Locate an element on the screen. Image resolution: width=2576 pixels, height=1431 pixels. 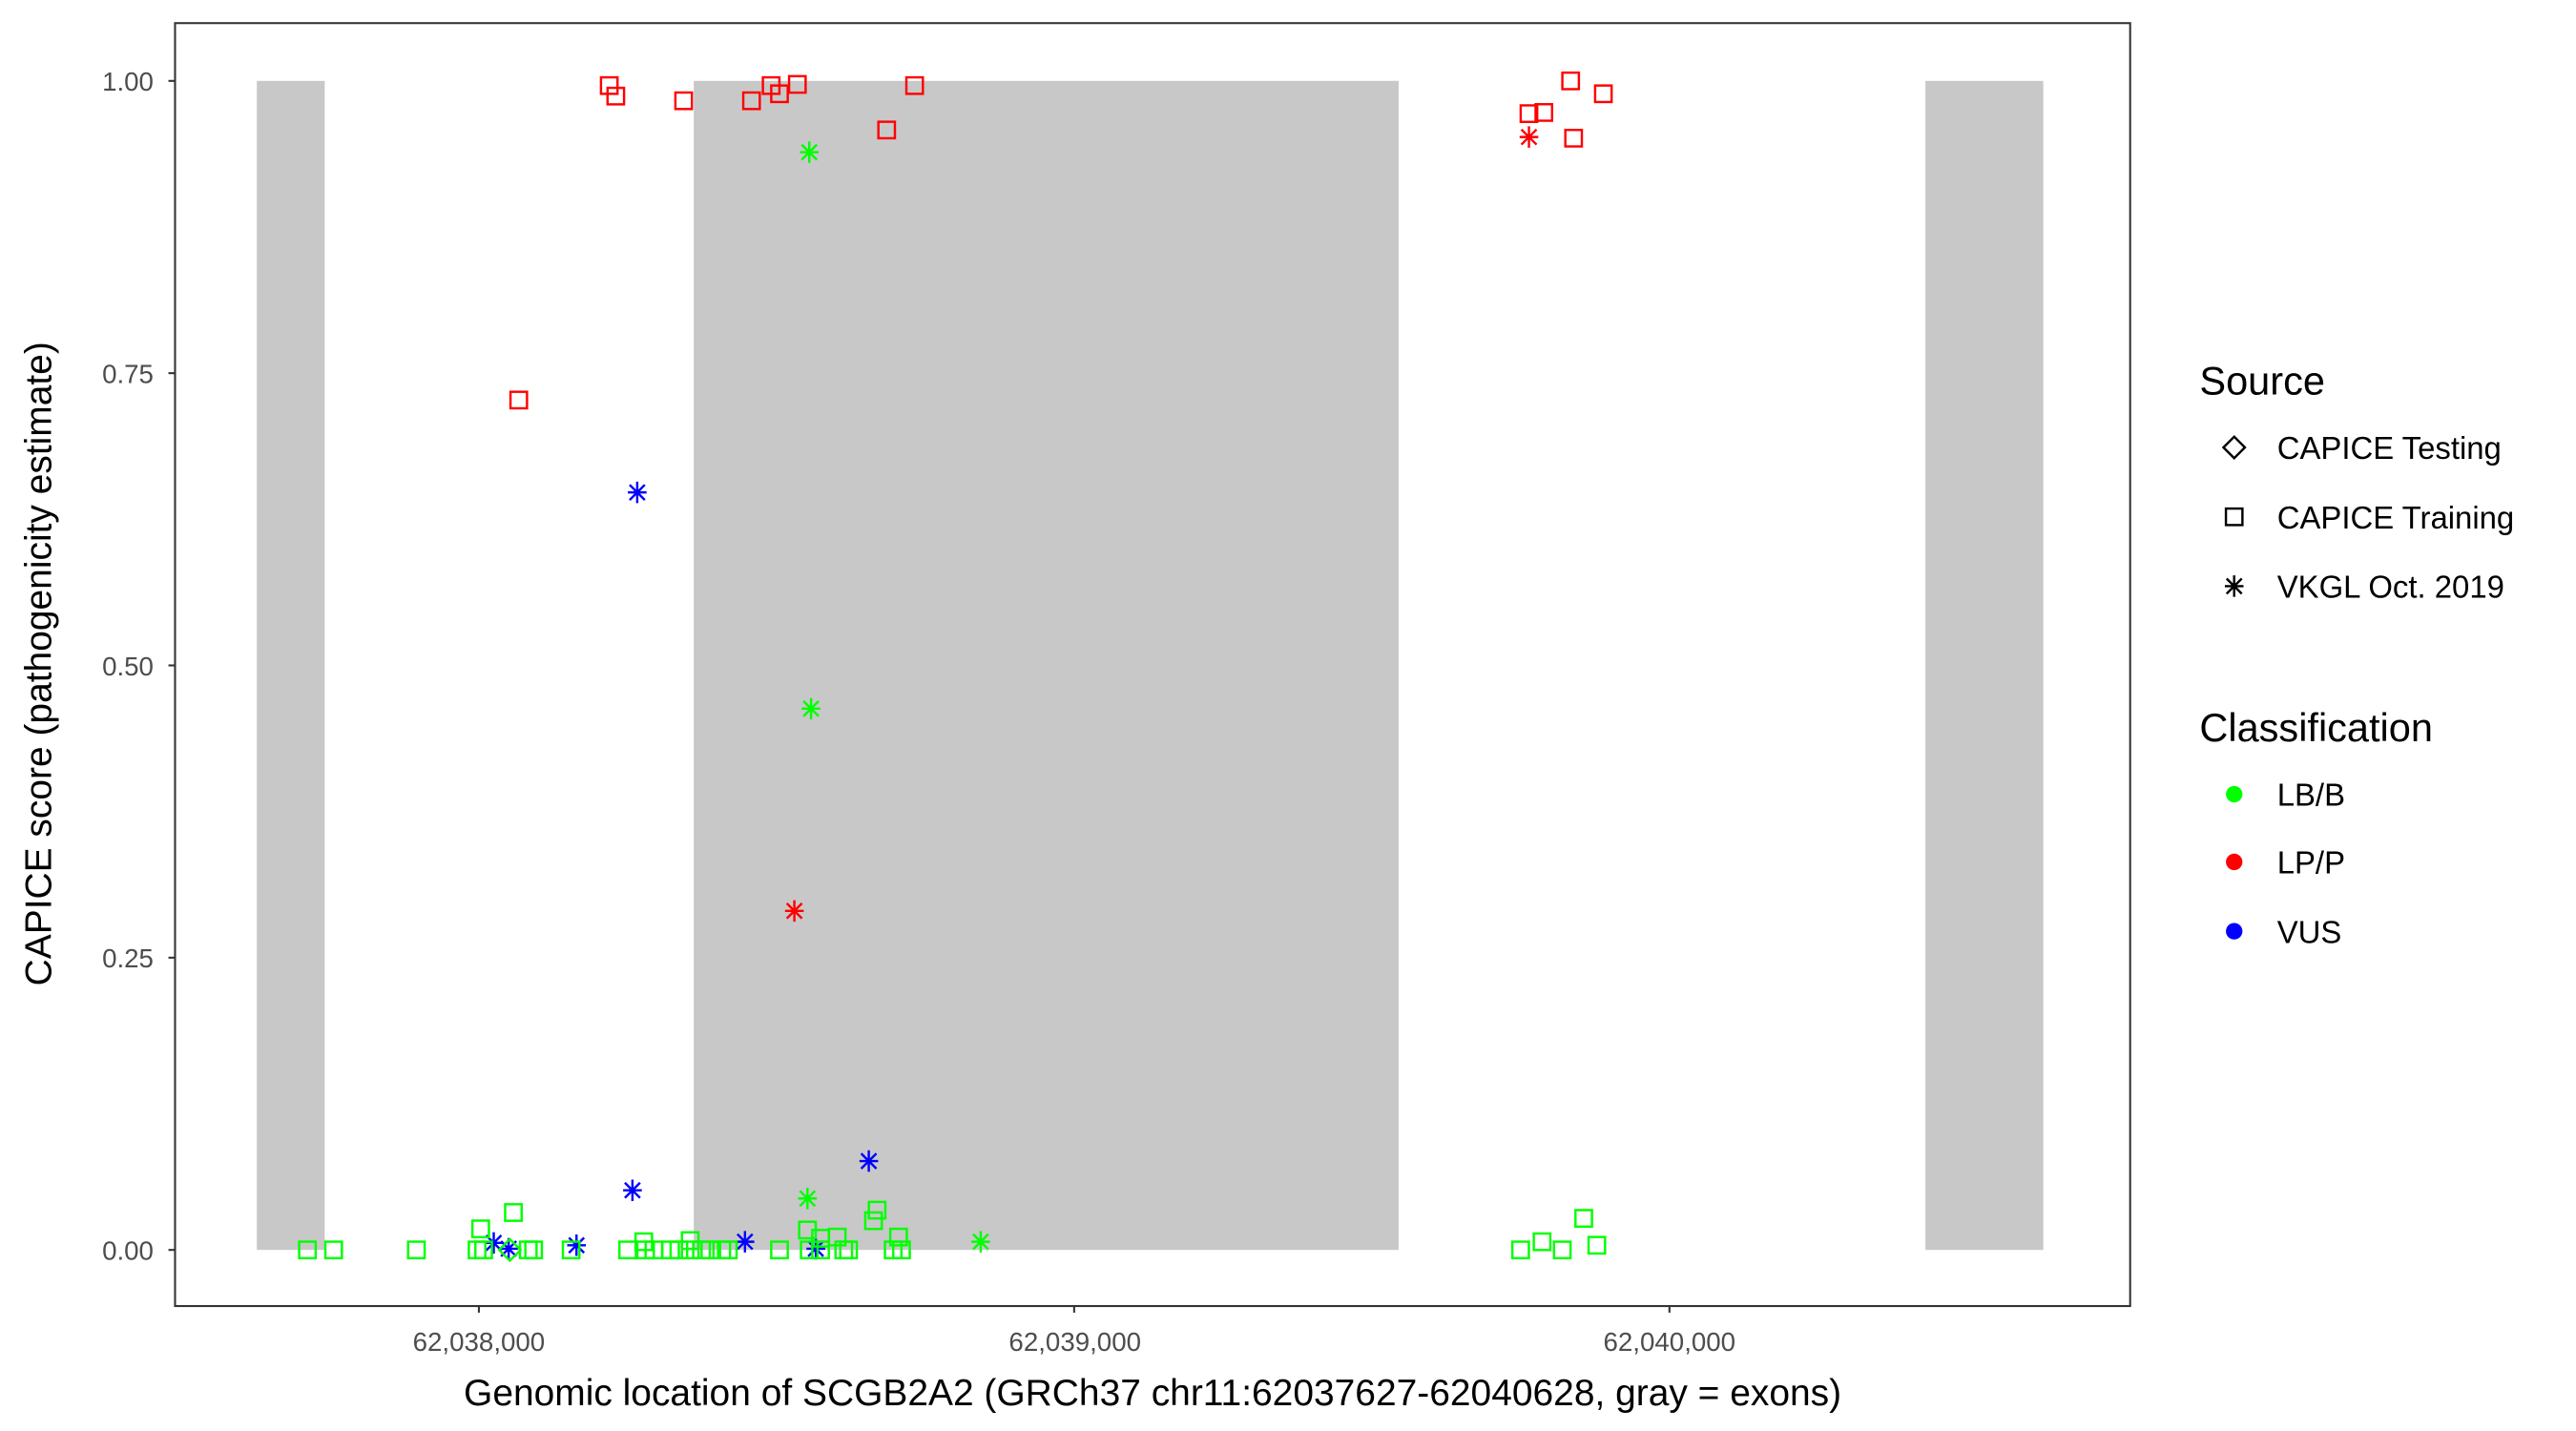
legend-source-label: CAPICE Testing is located at coordinates (2389, 448).